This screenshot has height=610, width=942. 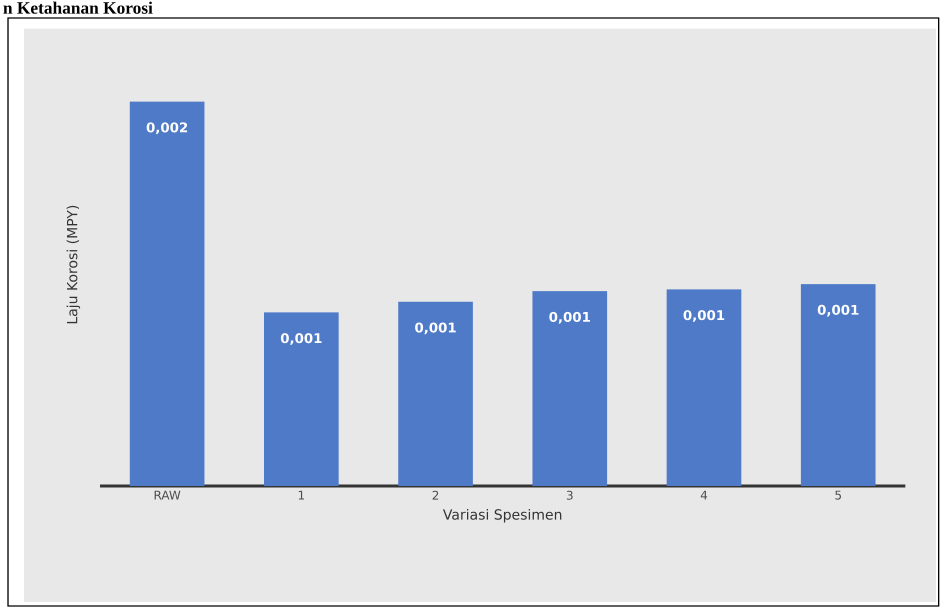 I want to click on x-tick-label: 2, so click(x=435, y=495).